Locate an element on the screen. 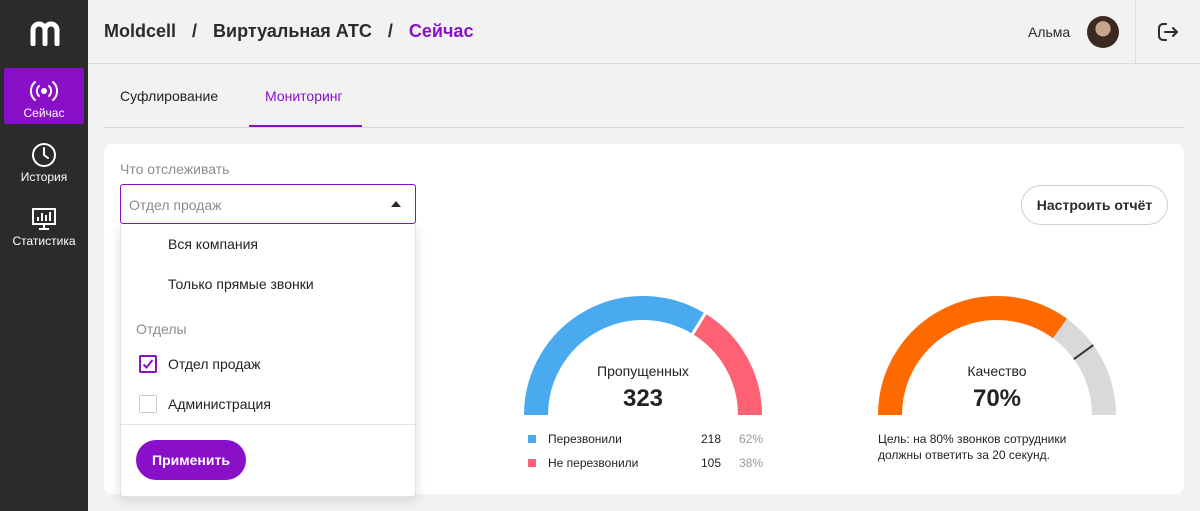 The height and width of the screenshot is (511, 1200). caret-up-icon is located at coordinates (396, 204).